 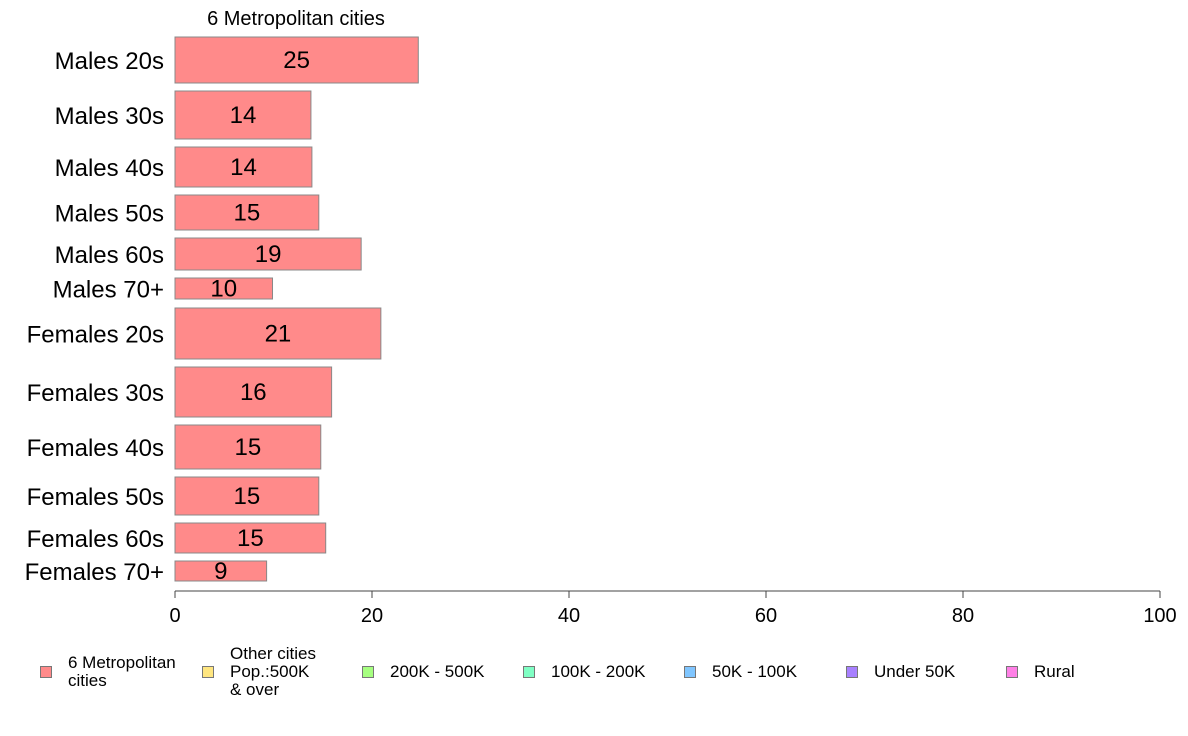 I want to click on bar-males-50s, so click(x=247, y=212).